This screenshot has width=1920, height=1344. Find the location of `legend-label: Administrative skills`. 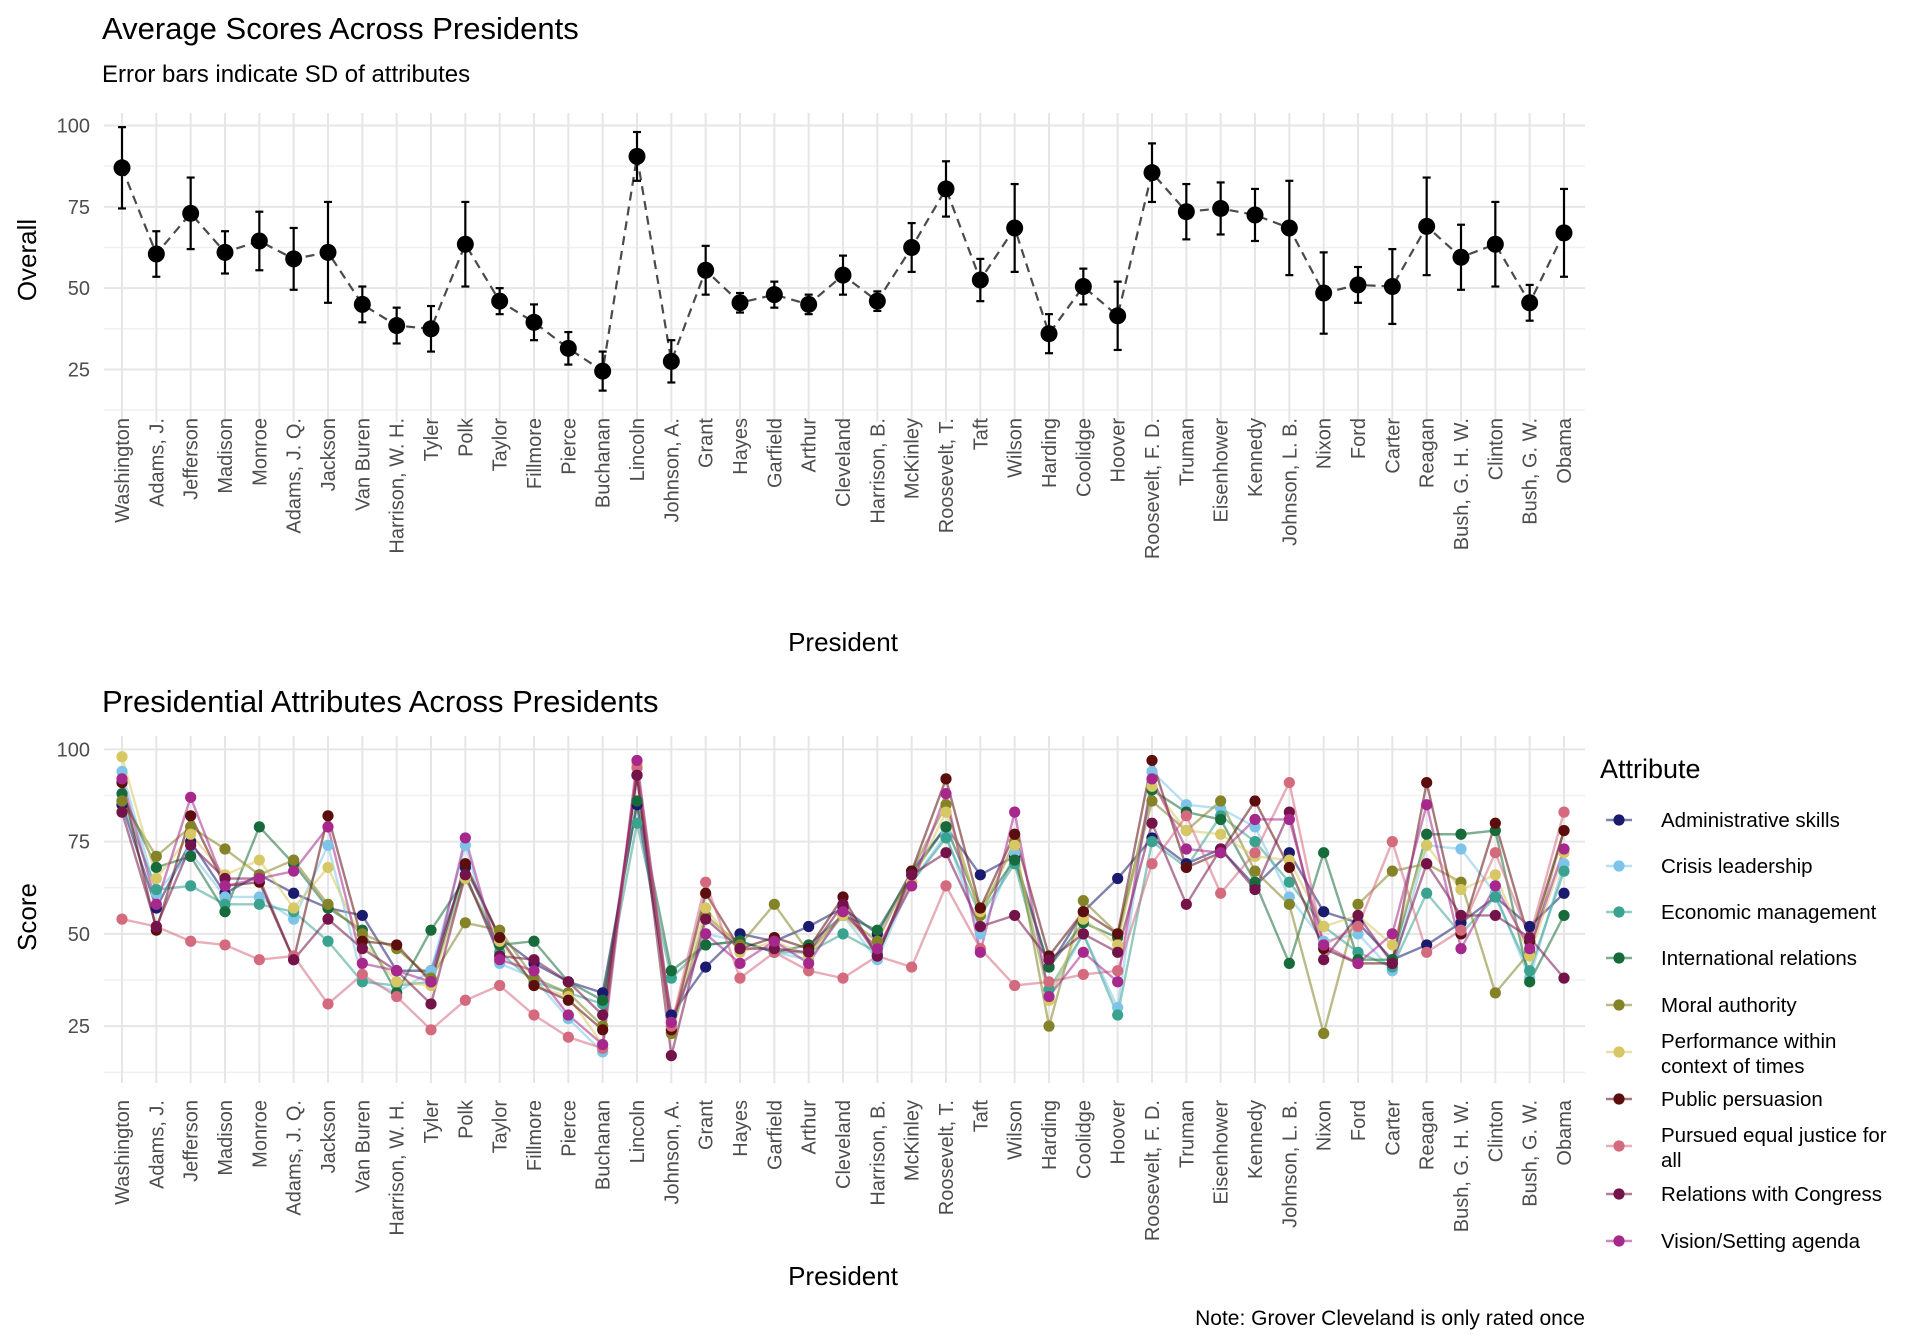

legend-label: Administrative skills is located at coordinates (1750, 820).